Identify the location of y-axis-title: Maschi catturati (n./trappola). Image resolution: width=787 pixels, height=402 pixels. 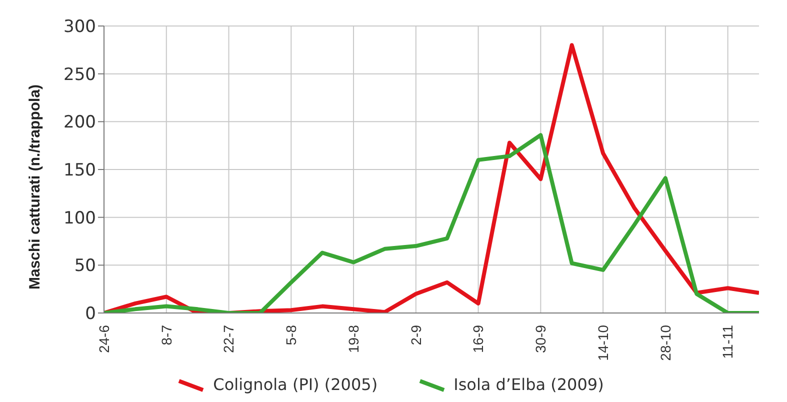
(35, 187).